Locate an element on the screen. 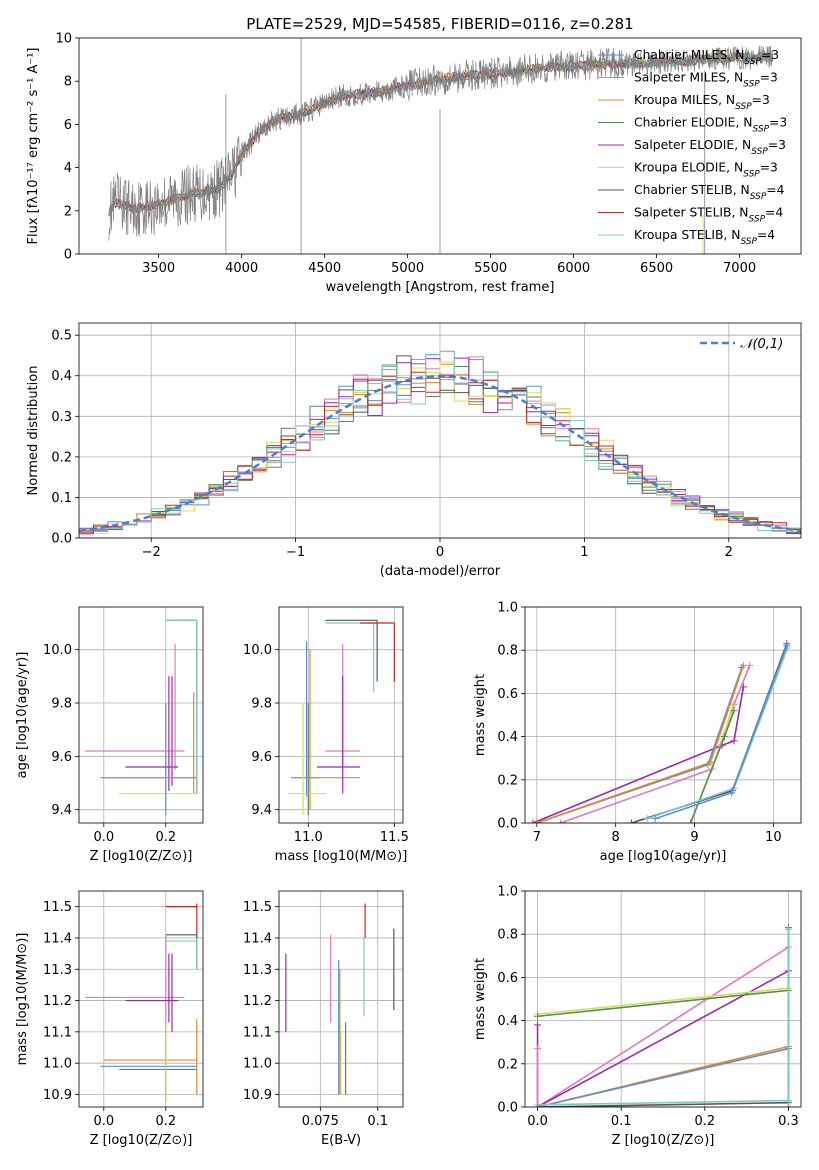  x-tick-label: 4500 is located at coordinates (324, 268).